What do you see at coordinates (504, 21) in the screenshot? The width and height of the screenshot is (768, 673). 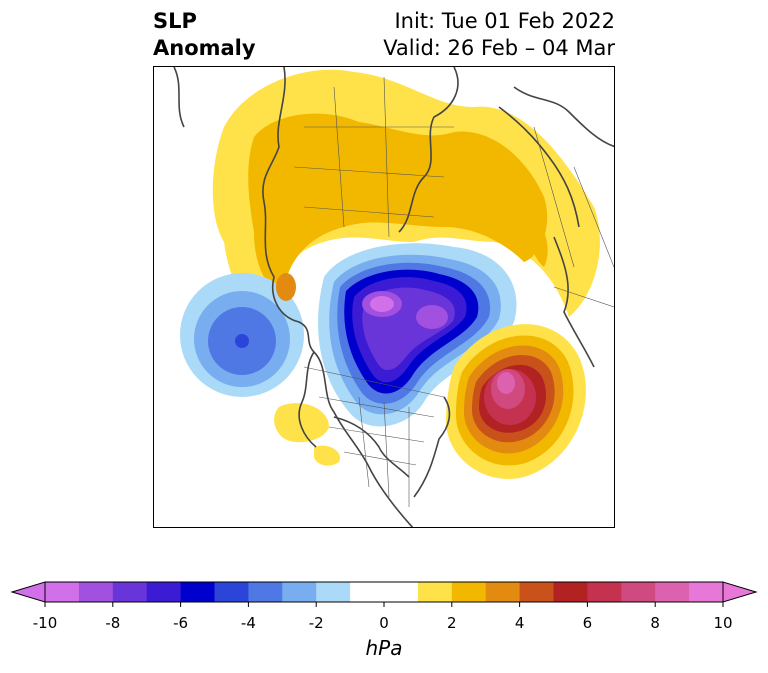 I see `init-date: Init: Tue 01 Feb 2022` at bounding box center [504, 21].